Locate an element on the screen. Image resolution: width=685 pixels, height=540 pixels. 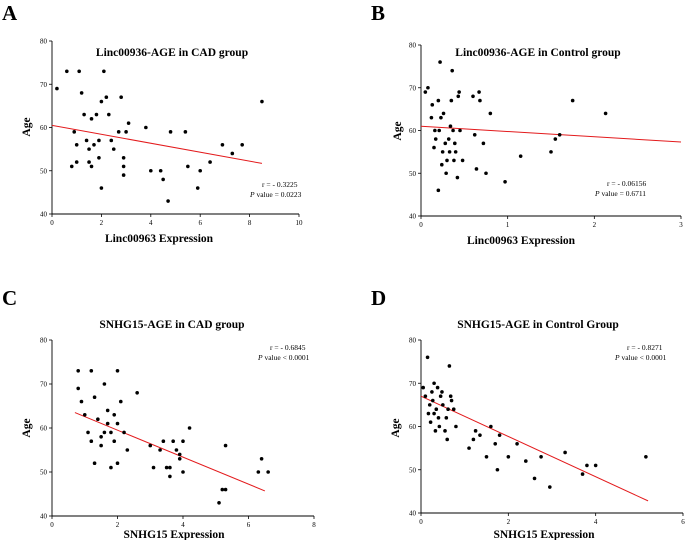
panel-letter: C is located at coordinates (9, 298).